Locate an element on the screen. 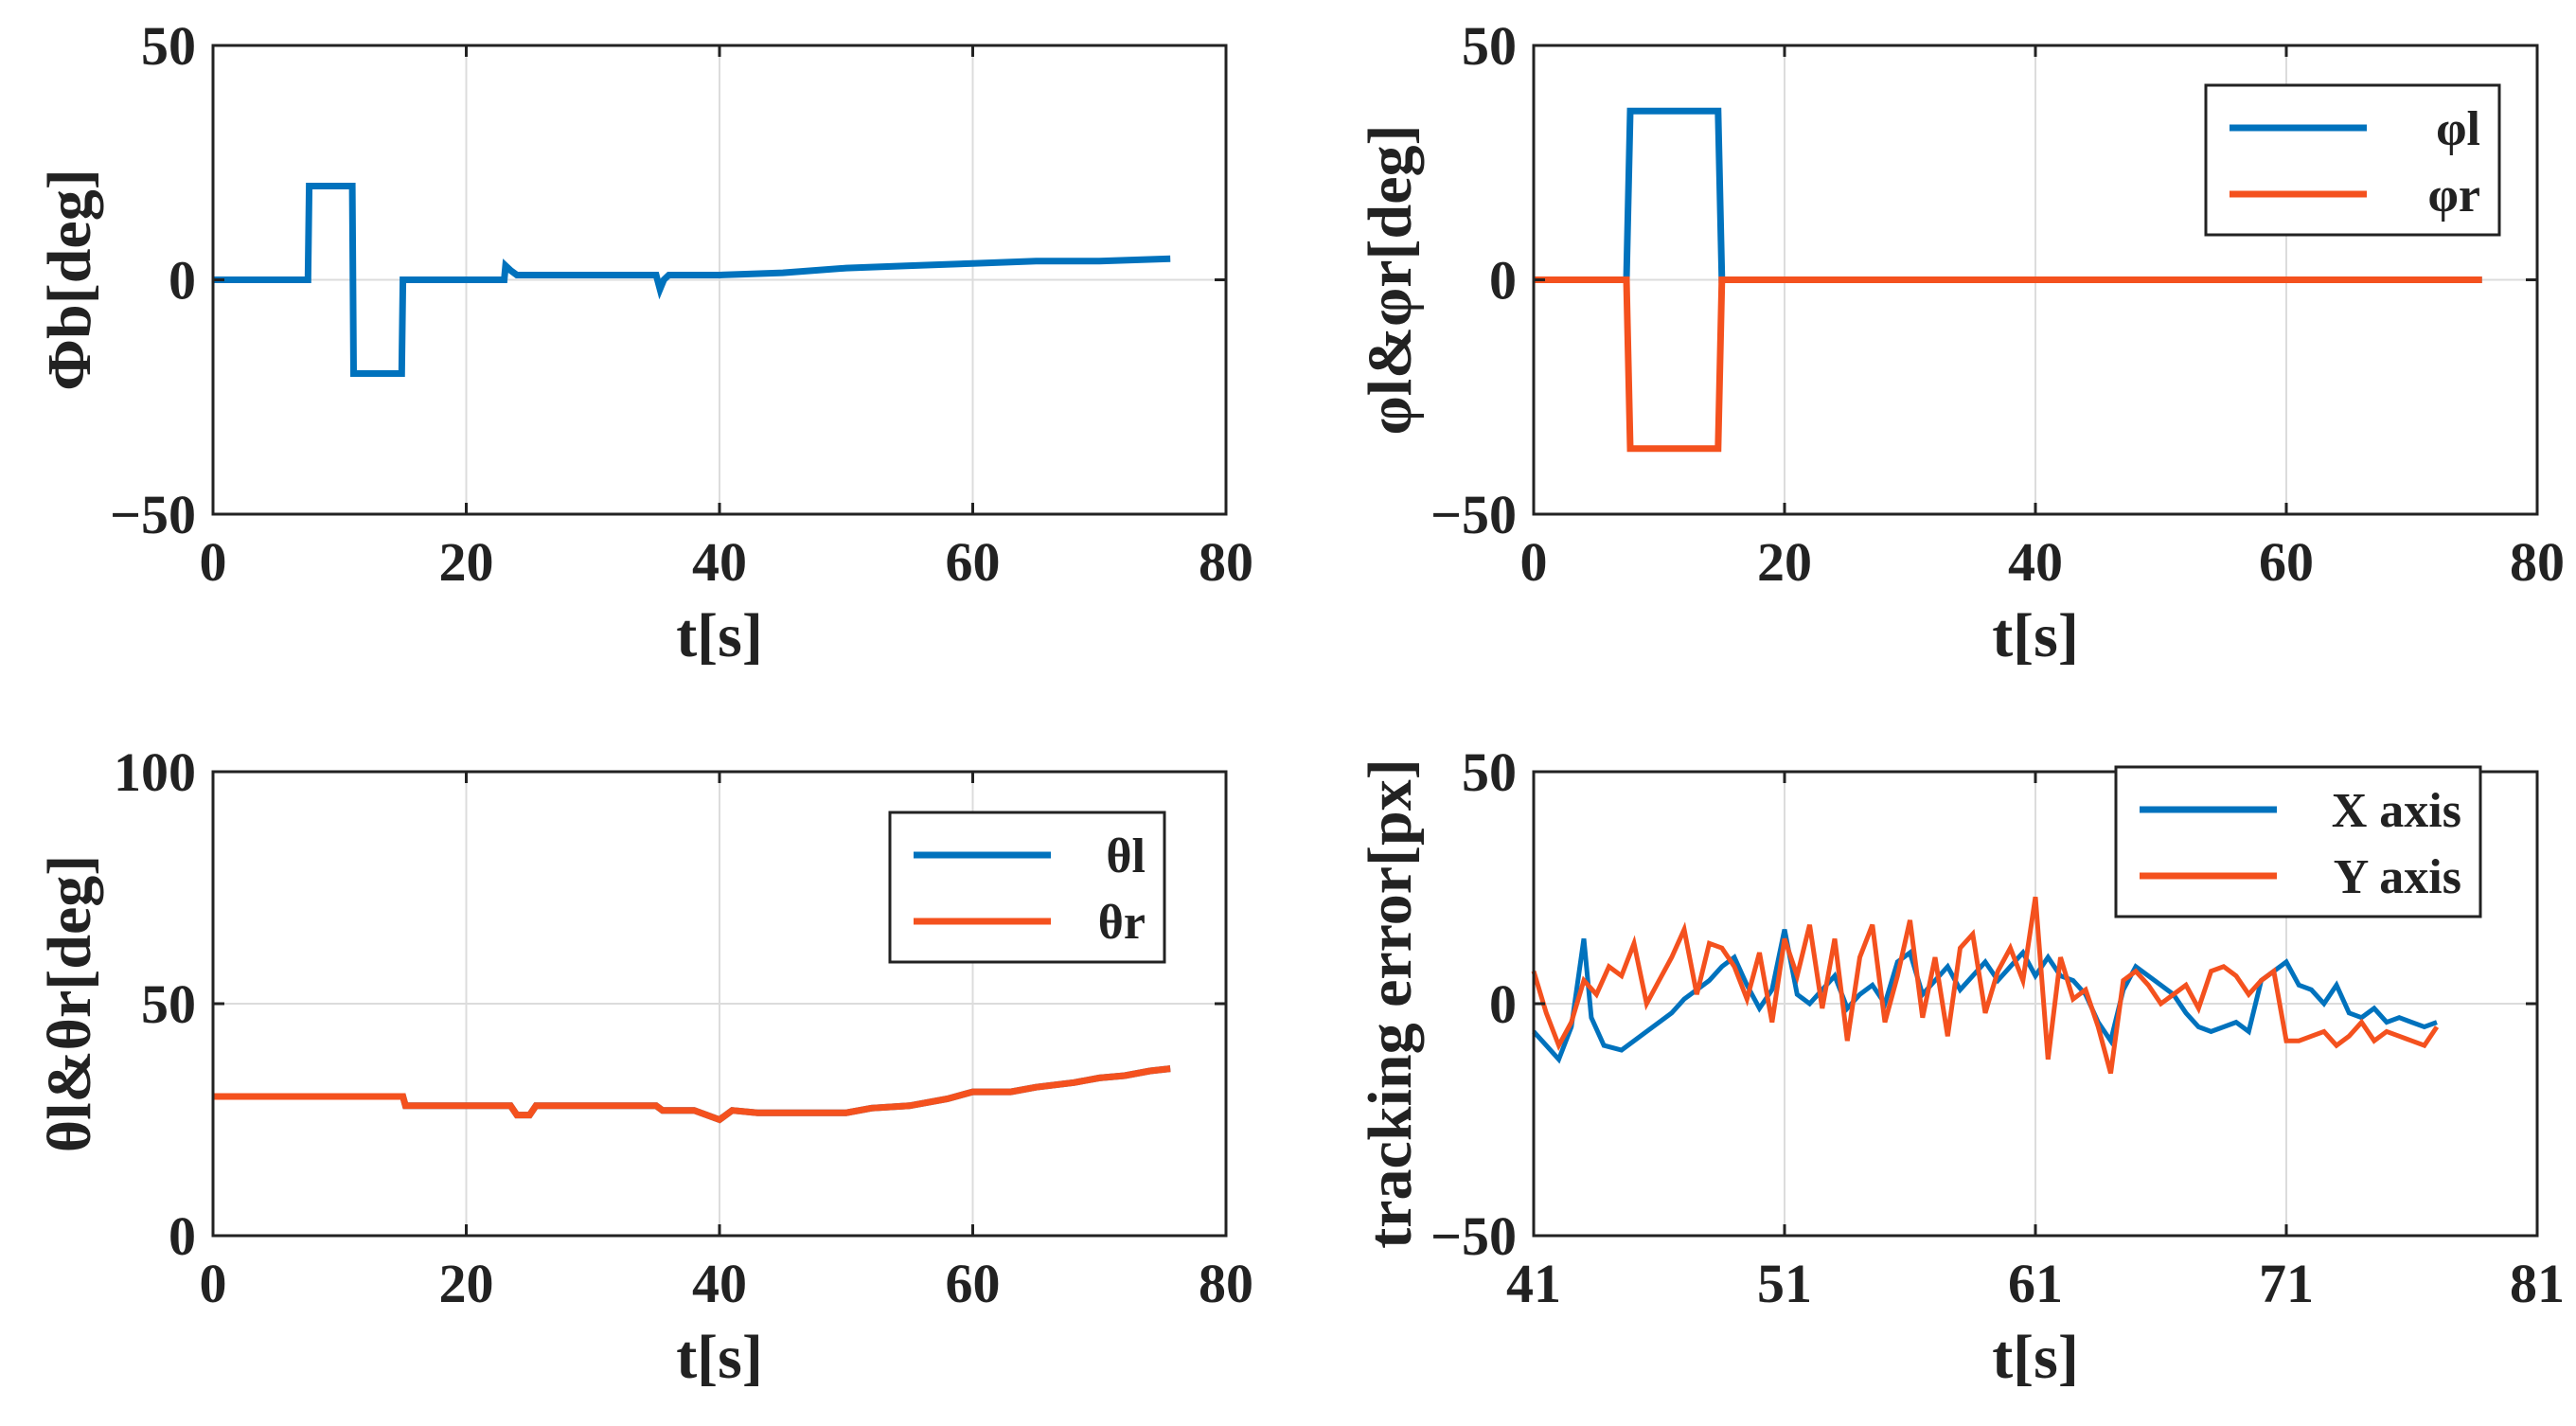 The image size is (2576, 1426). x-tick-label: 41 is located at coordinates (1534, 1283).